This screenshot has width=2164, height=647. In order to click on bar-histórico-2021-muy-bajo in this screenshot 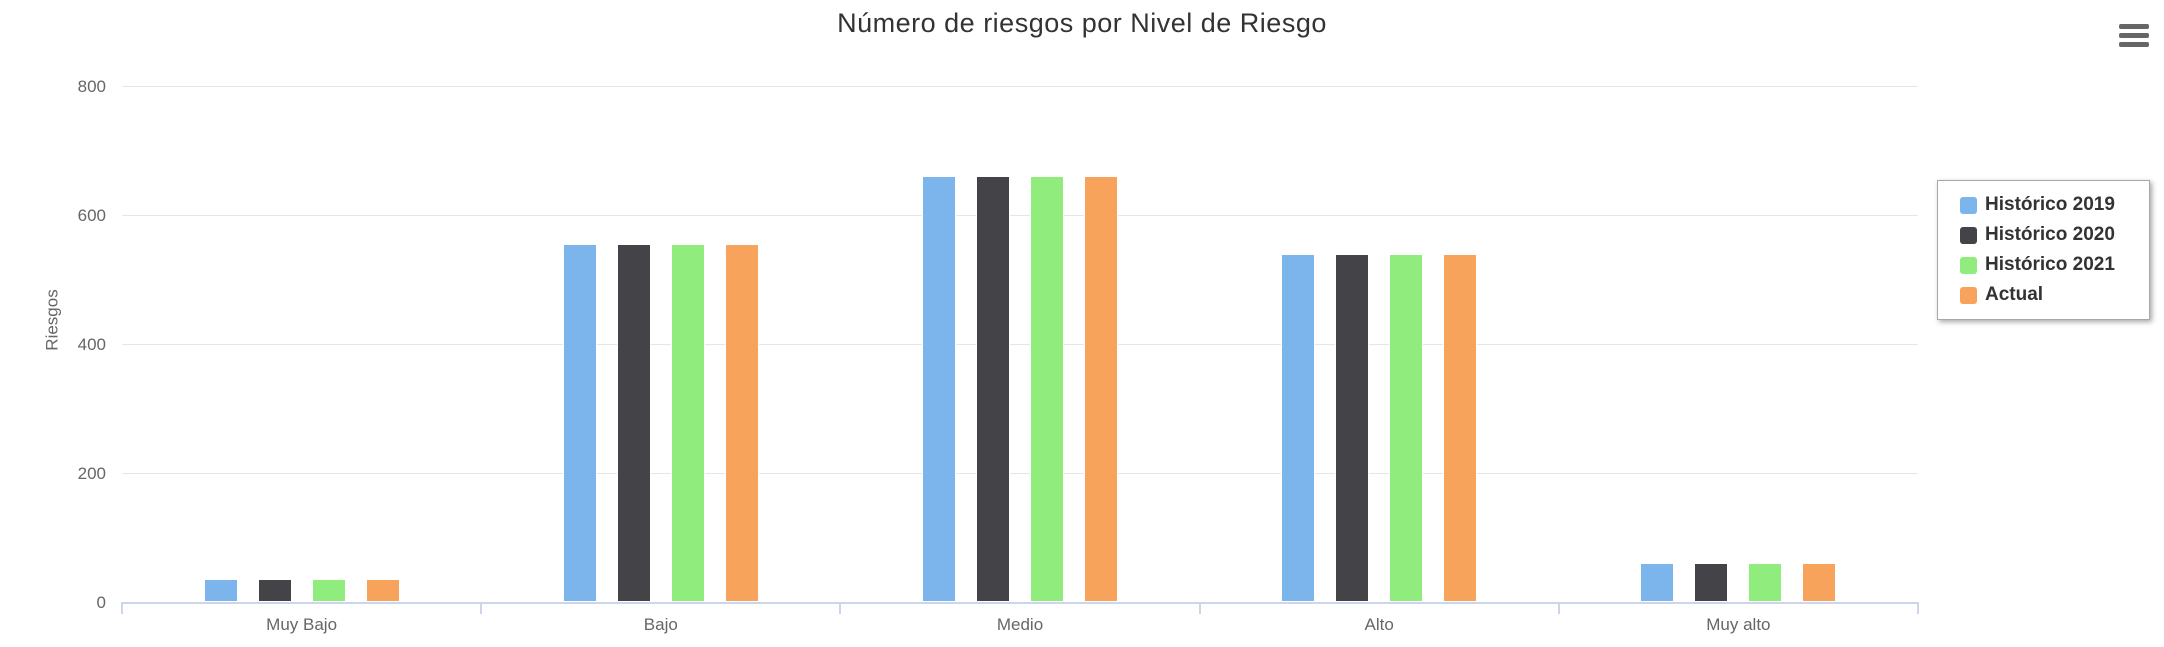, I will do `click(328, 590)`.